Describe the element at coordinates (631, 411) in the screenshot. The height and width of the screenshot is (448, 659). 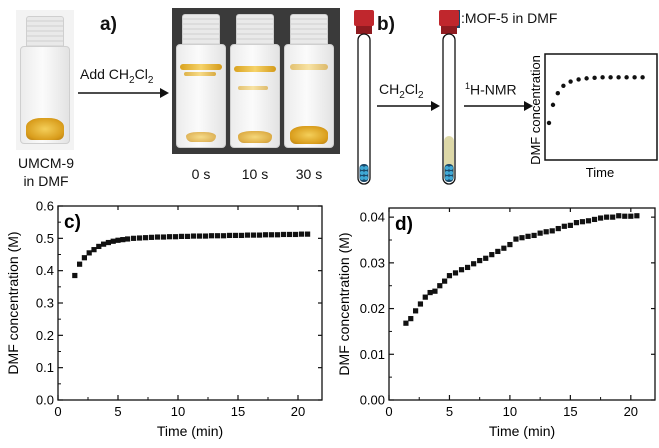
I see `x-tick-label: 20` at that location.